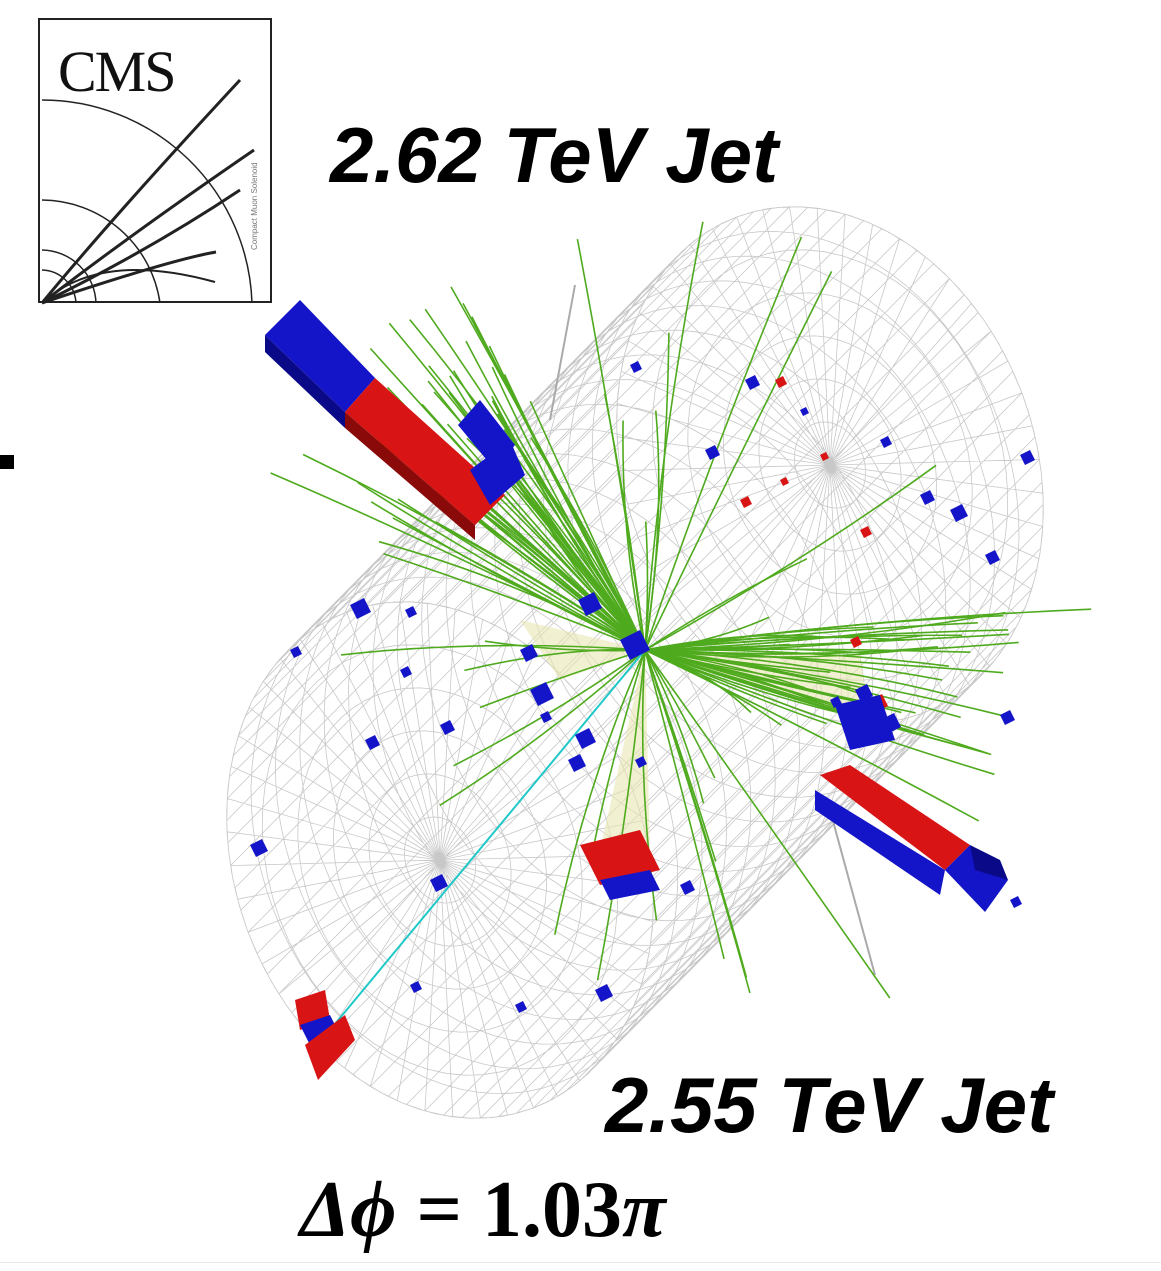  I want to click on equals-sign: =, so click(439, 1210).